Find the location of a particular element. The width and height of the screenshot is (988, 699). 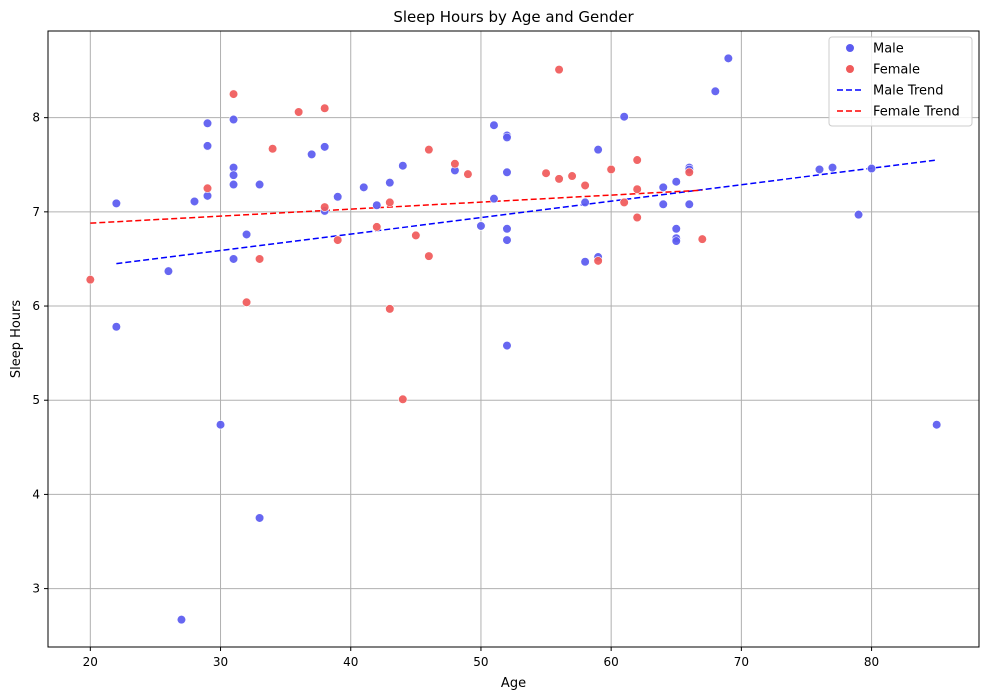

trend-lines is located at coordinates (513, 212).